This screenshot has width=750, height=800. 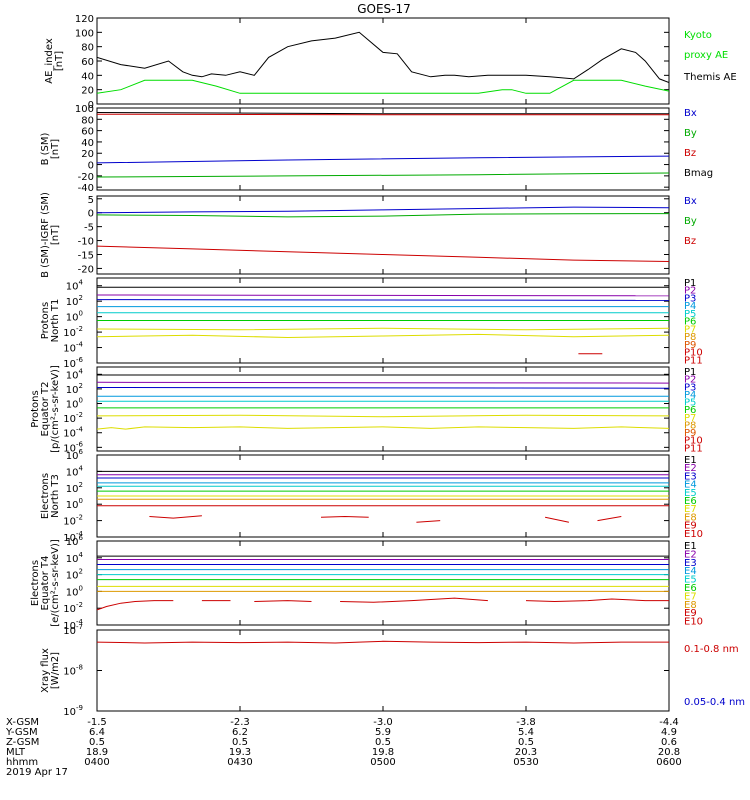 What do you see at coordinates (81, 572) in the screenshot?
I see `y-tick-exponent: 2` at bounding box center [81, 572].